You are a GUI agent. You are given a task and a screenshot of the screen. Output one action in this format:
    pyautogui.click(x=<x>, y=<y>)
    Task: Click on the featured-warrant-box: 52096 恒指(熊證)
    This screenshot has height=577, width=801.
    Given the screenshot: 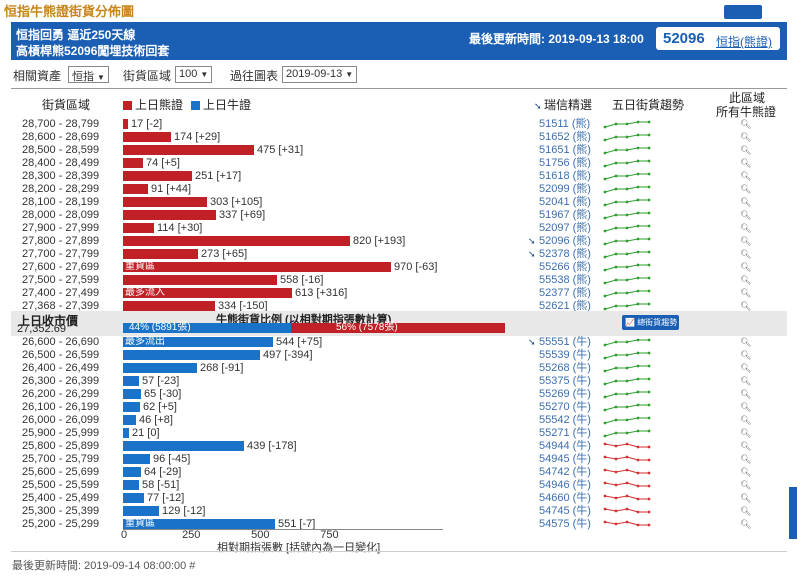 What is the action you would take?
    pyautogui.click(x=718, y=38)
    